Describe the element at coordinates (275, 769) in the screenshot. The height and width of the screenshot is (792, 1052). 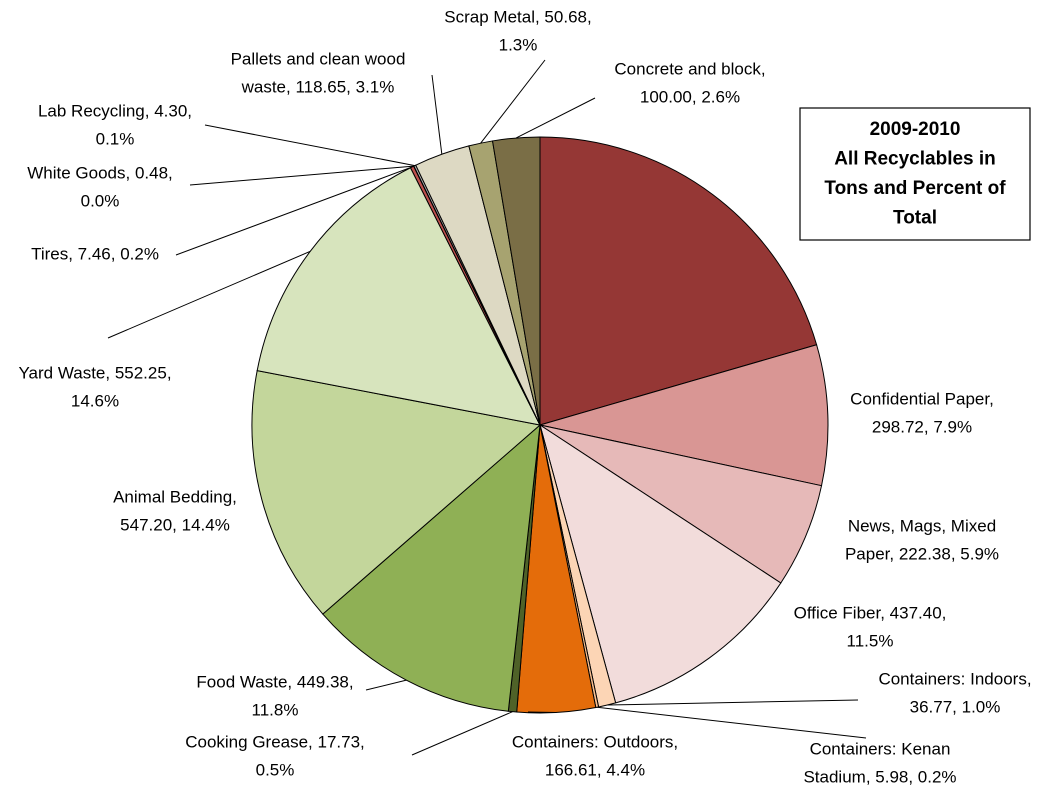
I see `data-label: 0.5%` at that location.